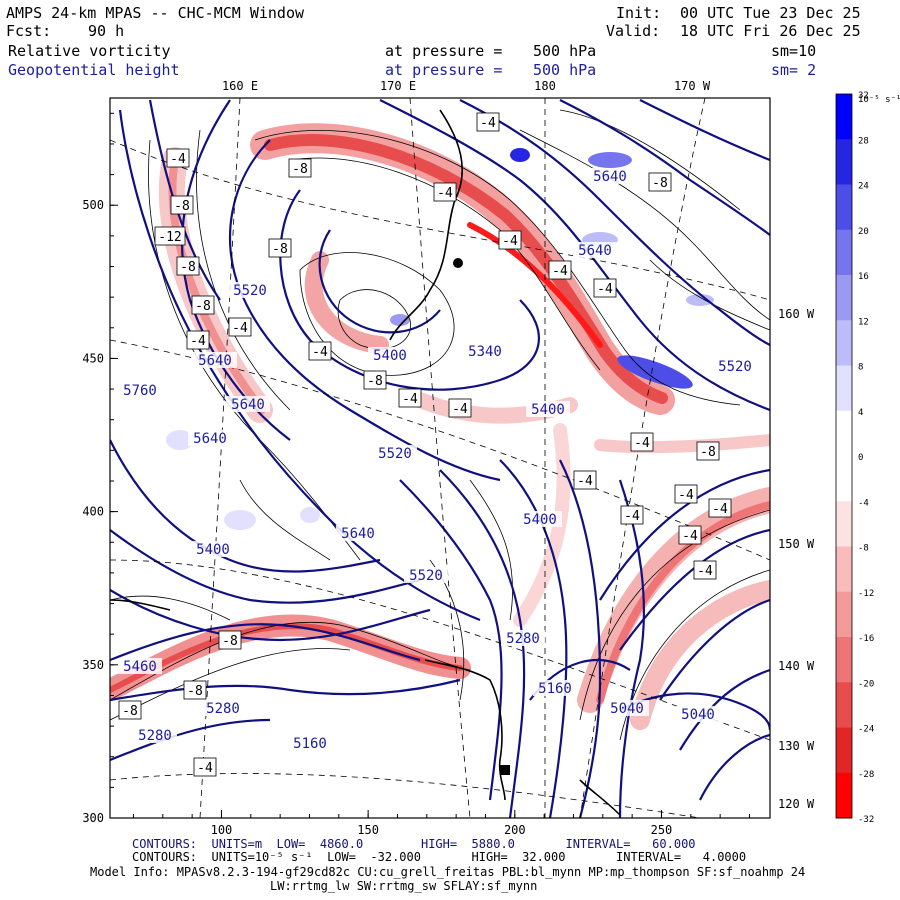 Image resolution: width=900 pixels, height=900 pixels. What do you see at coordinates (106, 31) in the screenshot?
I see `forecast-value: 90 h` at bounding box center [106, 31].